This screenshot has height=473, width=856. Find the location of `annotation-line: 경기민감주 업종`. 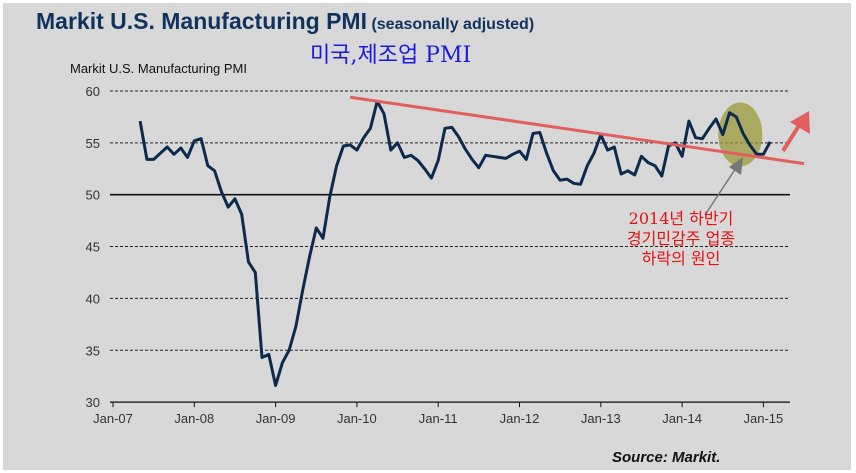

annotation-line: 경기민감주 업종 is located at coordinates (681, 238).